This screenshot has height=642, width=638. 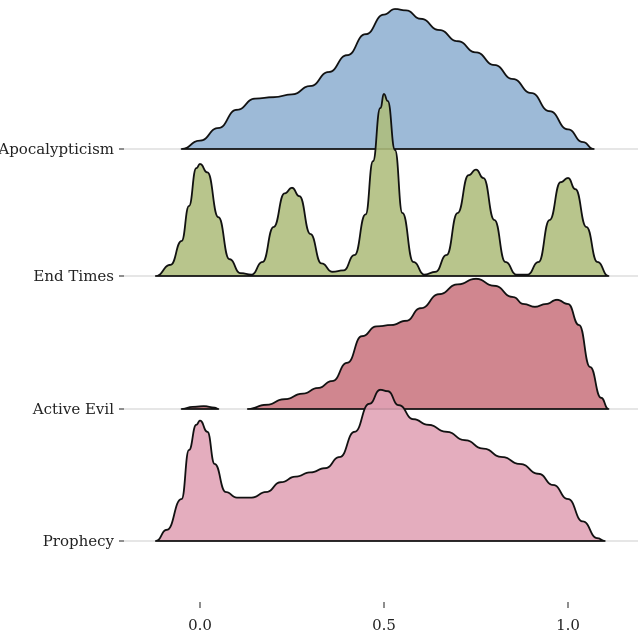 I want to click on ridge-apocalypticism, so click(x=387, y=79).